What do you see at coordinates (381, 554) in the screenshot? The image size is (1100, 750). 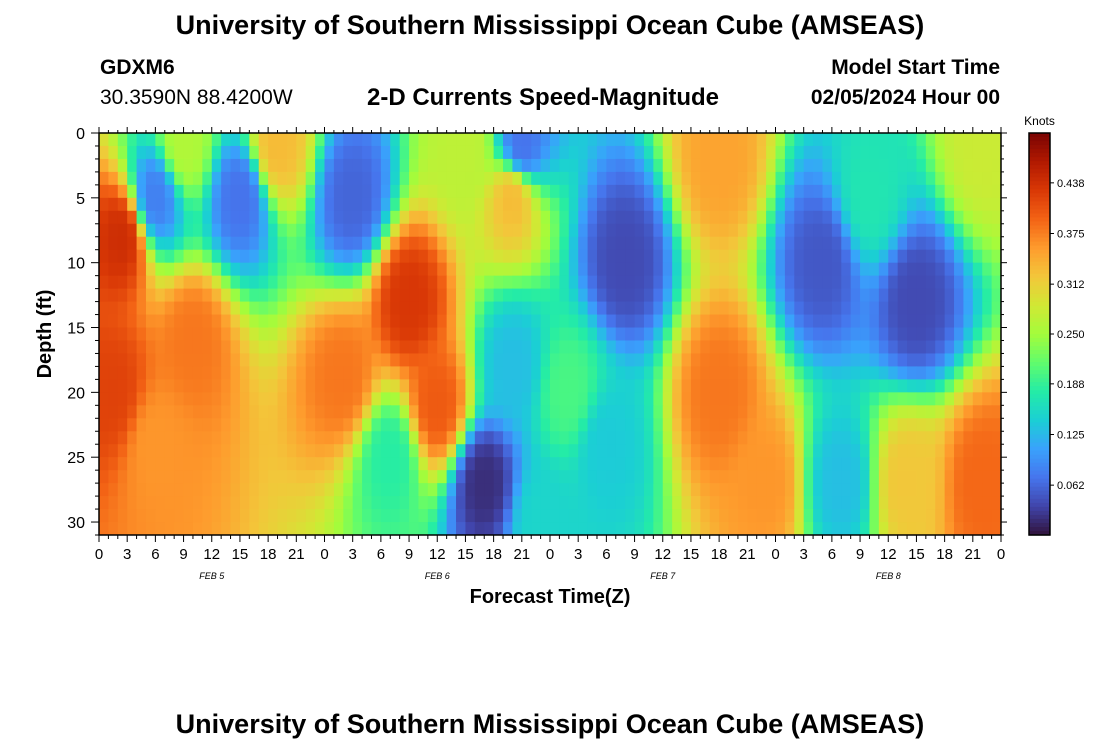 I see `x-tick-label: 6` at bounding box center [381, 554].